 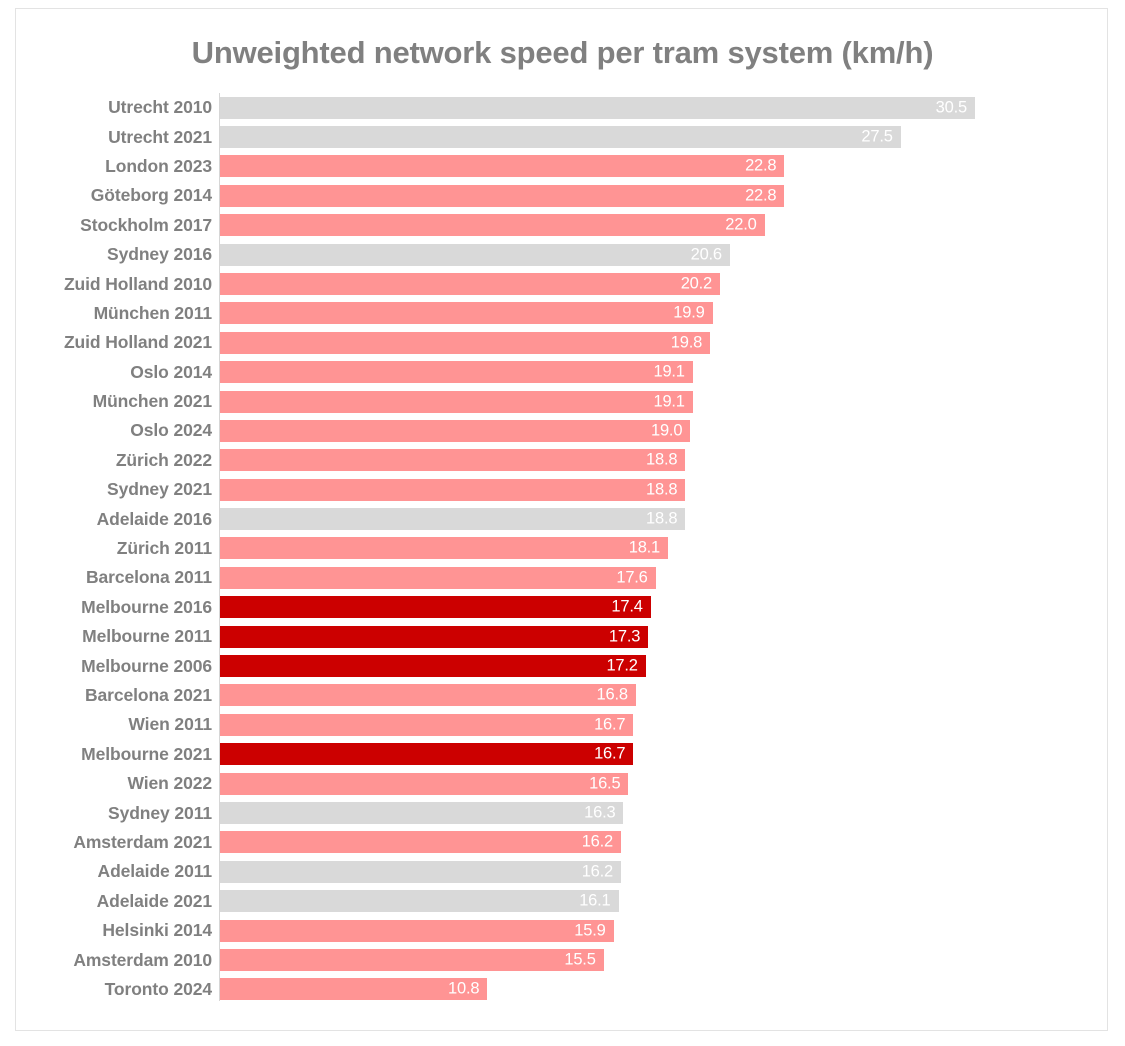 I want to click on bar-row: Melbourne 2021 16.7, so click(x=562, y=754).